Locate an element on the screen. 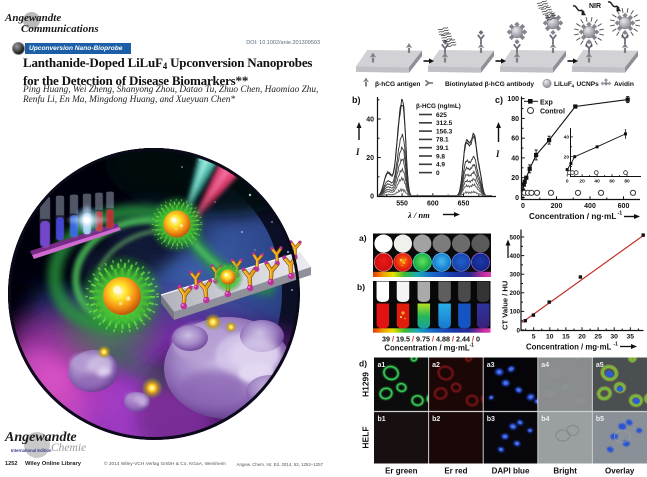  svg-text: Exp is located at coordinates (546, 103).